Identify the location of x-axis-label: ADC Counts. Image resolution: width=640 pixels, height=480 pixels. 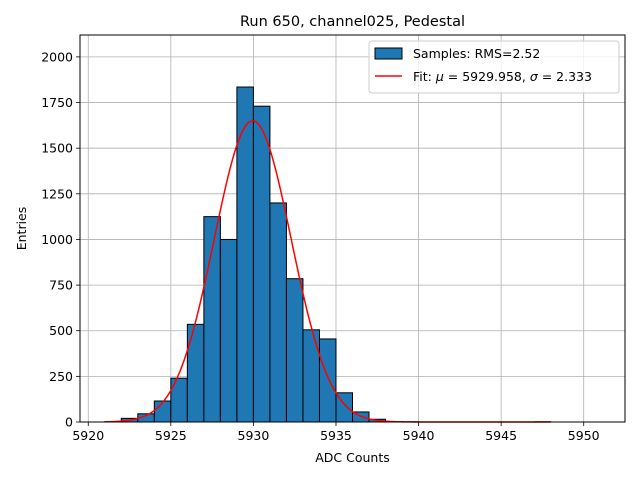
(352, 457).